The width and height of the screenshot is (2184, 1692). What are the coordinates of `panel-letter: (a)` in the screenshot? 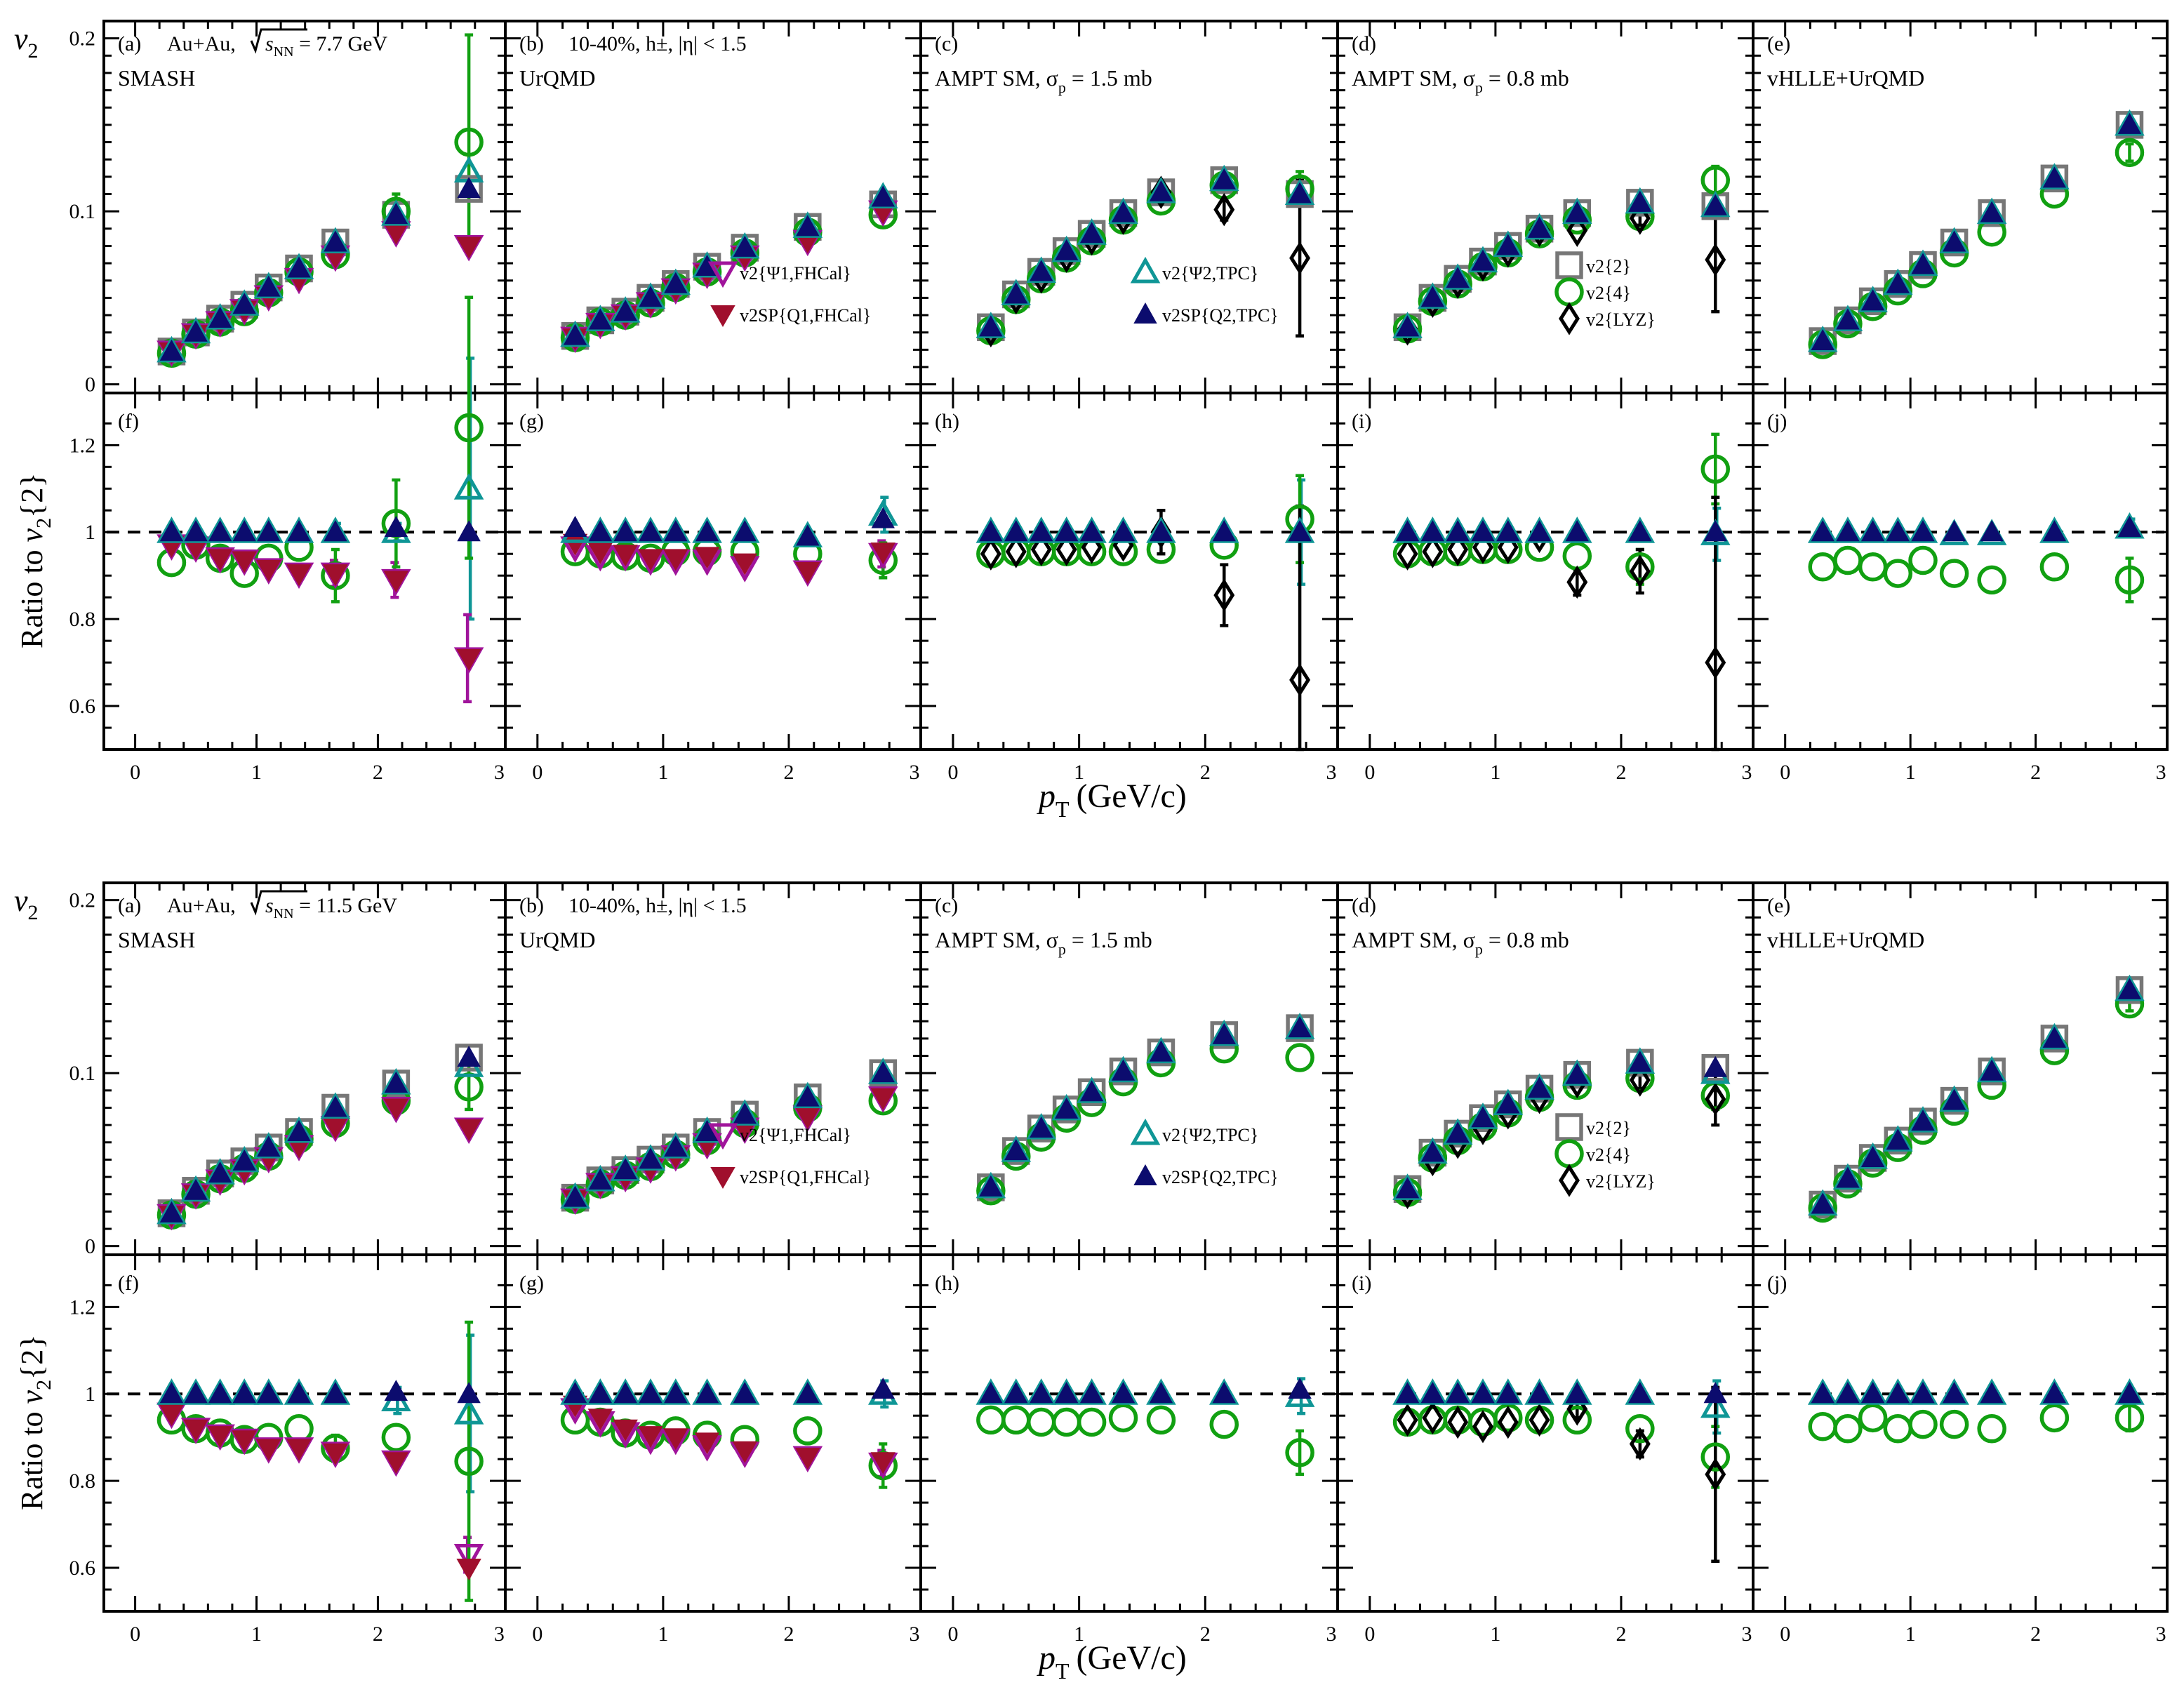 It's located at (129, 43).